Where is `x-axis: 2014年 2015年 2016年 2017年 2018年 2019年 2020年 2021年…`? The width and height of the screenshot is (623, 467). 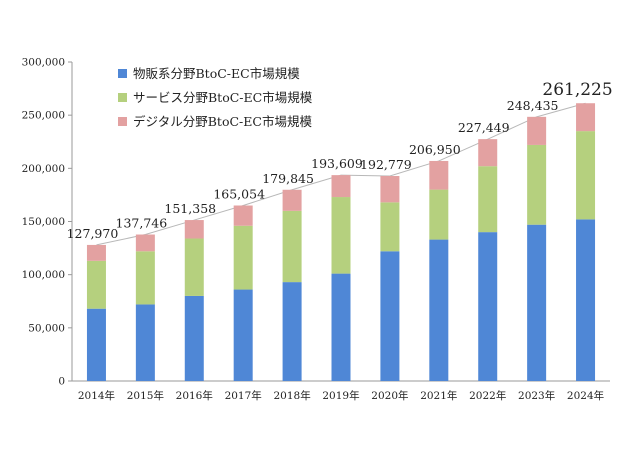 x-axis: 2014年 2015年 2016年 2017年 2018年 2019年 2020年 2021年… is located at coordinates (341, 391).